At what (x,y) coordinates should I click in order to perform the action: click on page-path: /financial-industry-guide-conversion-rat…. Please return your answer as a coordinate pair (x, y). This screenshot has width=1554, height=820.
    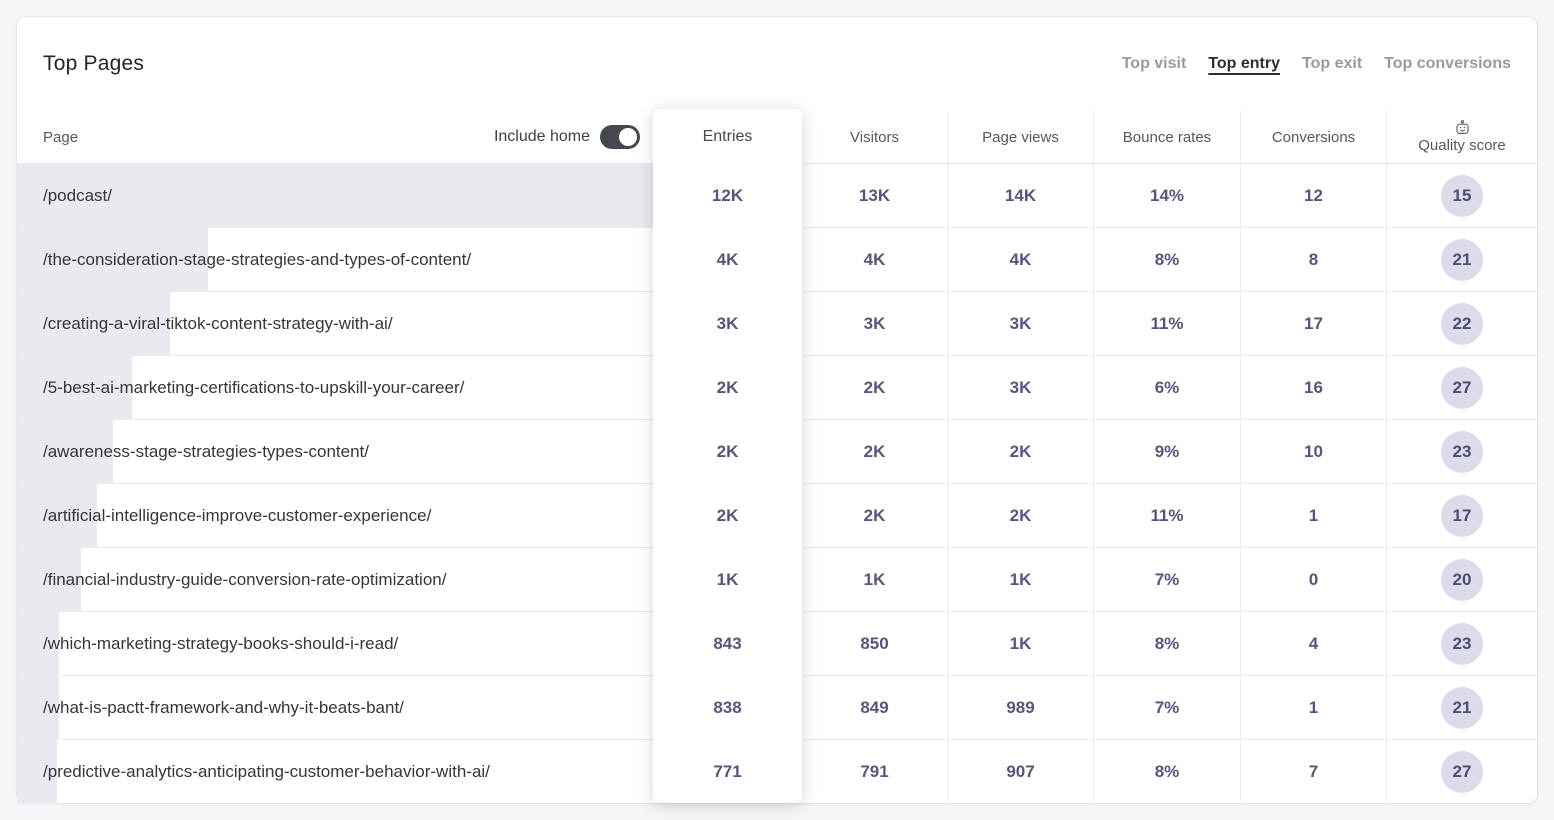
    Looking at the image, I should click on (245, 579).